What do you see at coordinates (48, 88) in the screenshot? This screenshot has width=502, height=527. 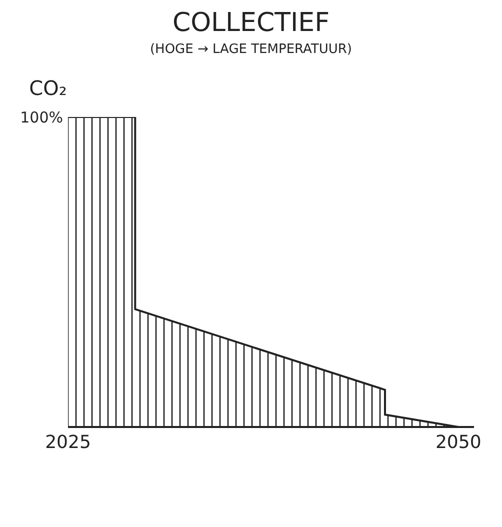 I see `y-axis-title: CO₂` at bounding box center [48, 88].